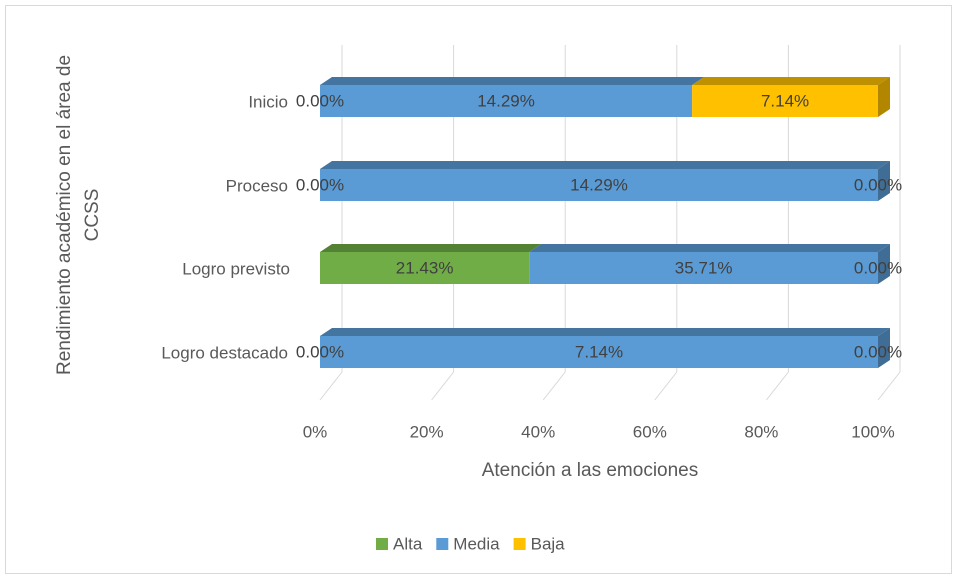 This screenshot has width=958, height=579. Describe the element at coordinates (761, 431) in the screenshot. I see `x-tick-label: 80%` at that location.